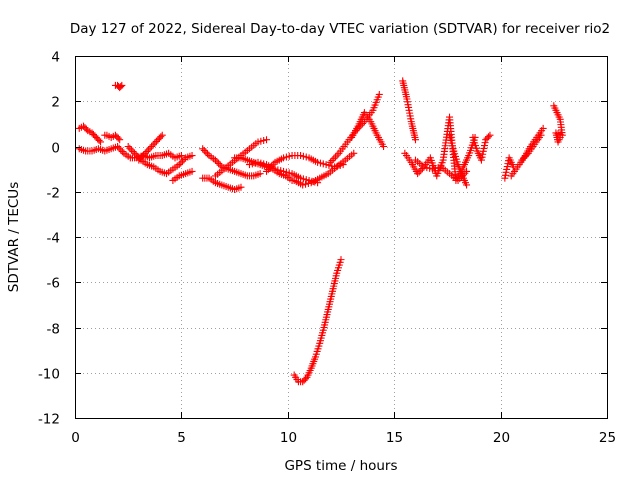 This screenshot has width=640, height=480. I want to click on x-axis-label: GPS time / hours, so click(340, 466).